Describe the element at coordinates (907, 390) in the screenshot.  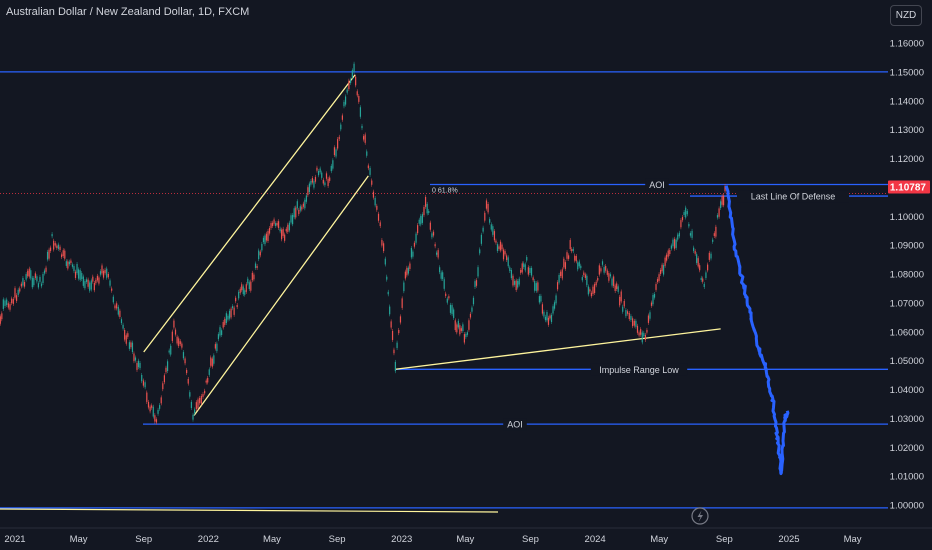
I see `y-tick-label: 1.04000` at that location.